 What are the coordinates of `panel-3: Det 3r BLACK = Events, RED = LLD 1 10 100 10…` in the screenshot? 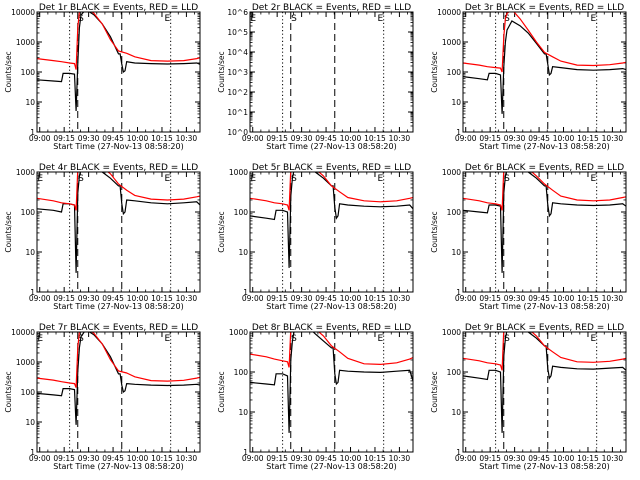 It's located at (528, 77).